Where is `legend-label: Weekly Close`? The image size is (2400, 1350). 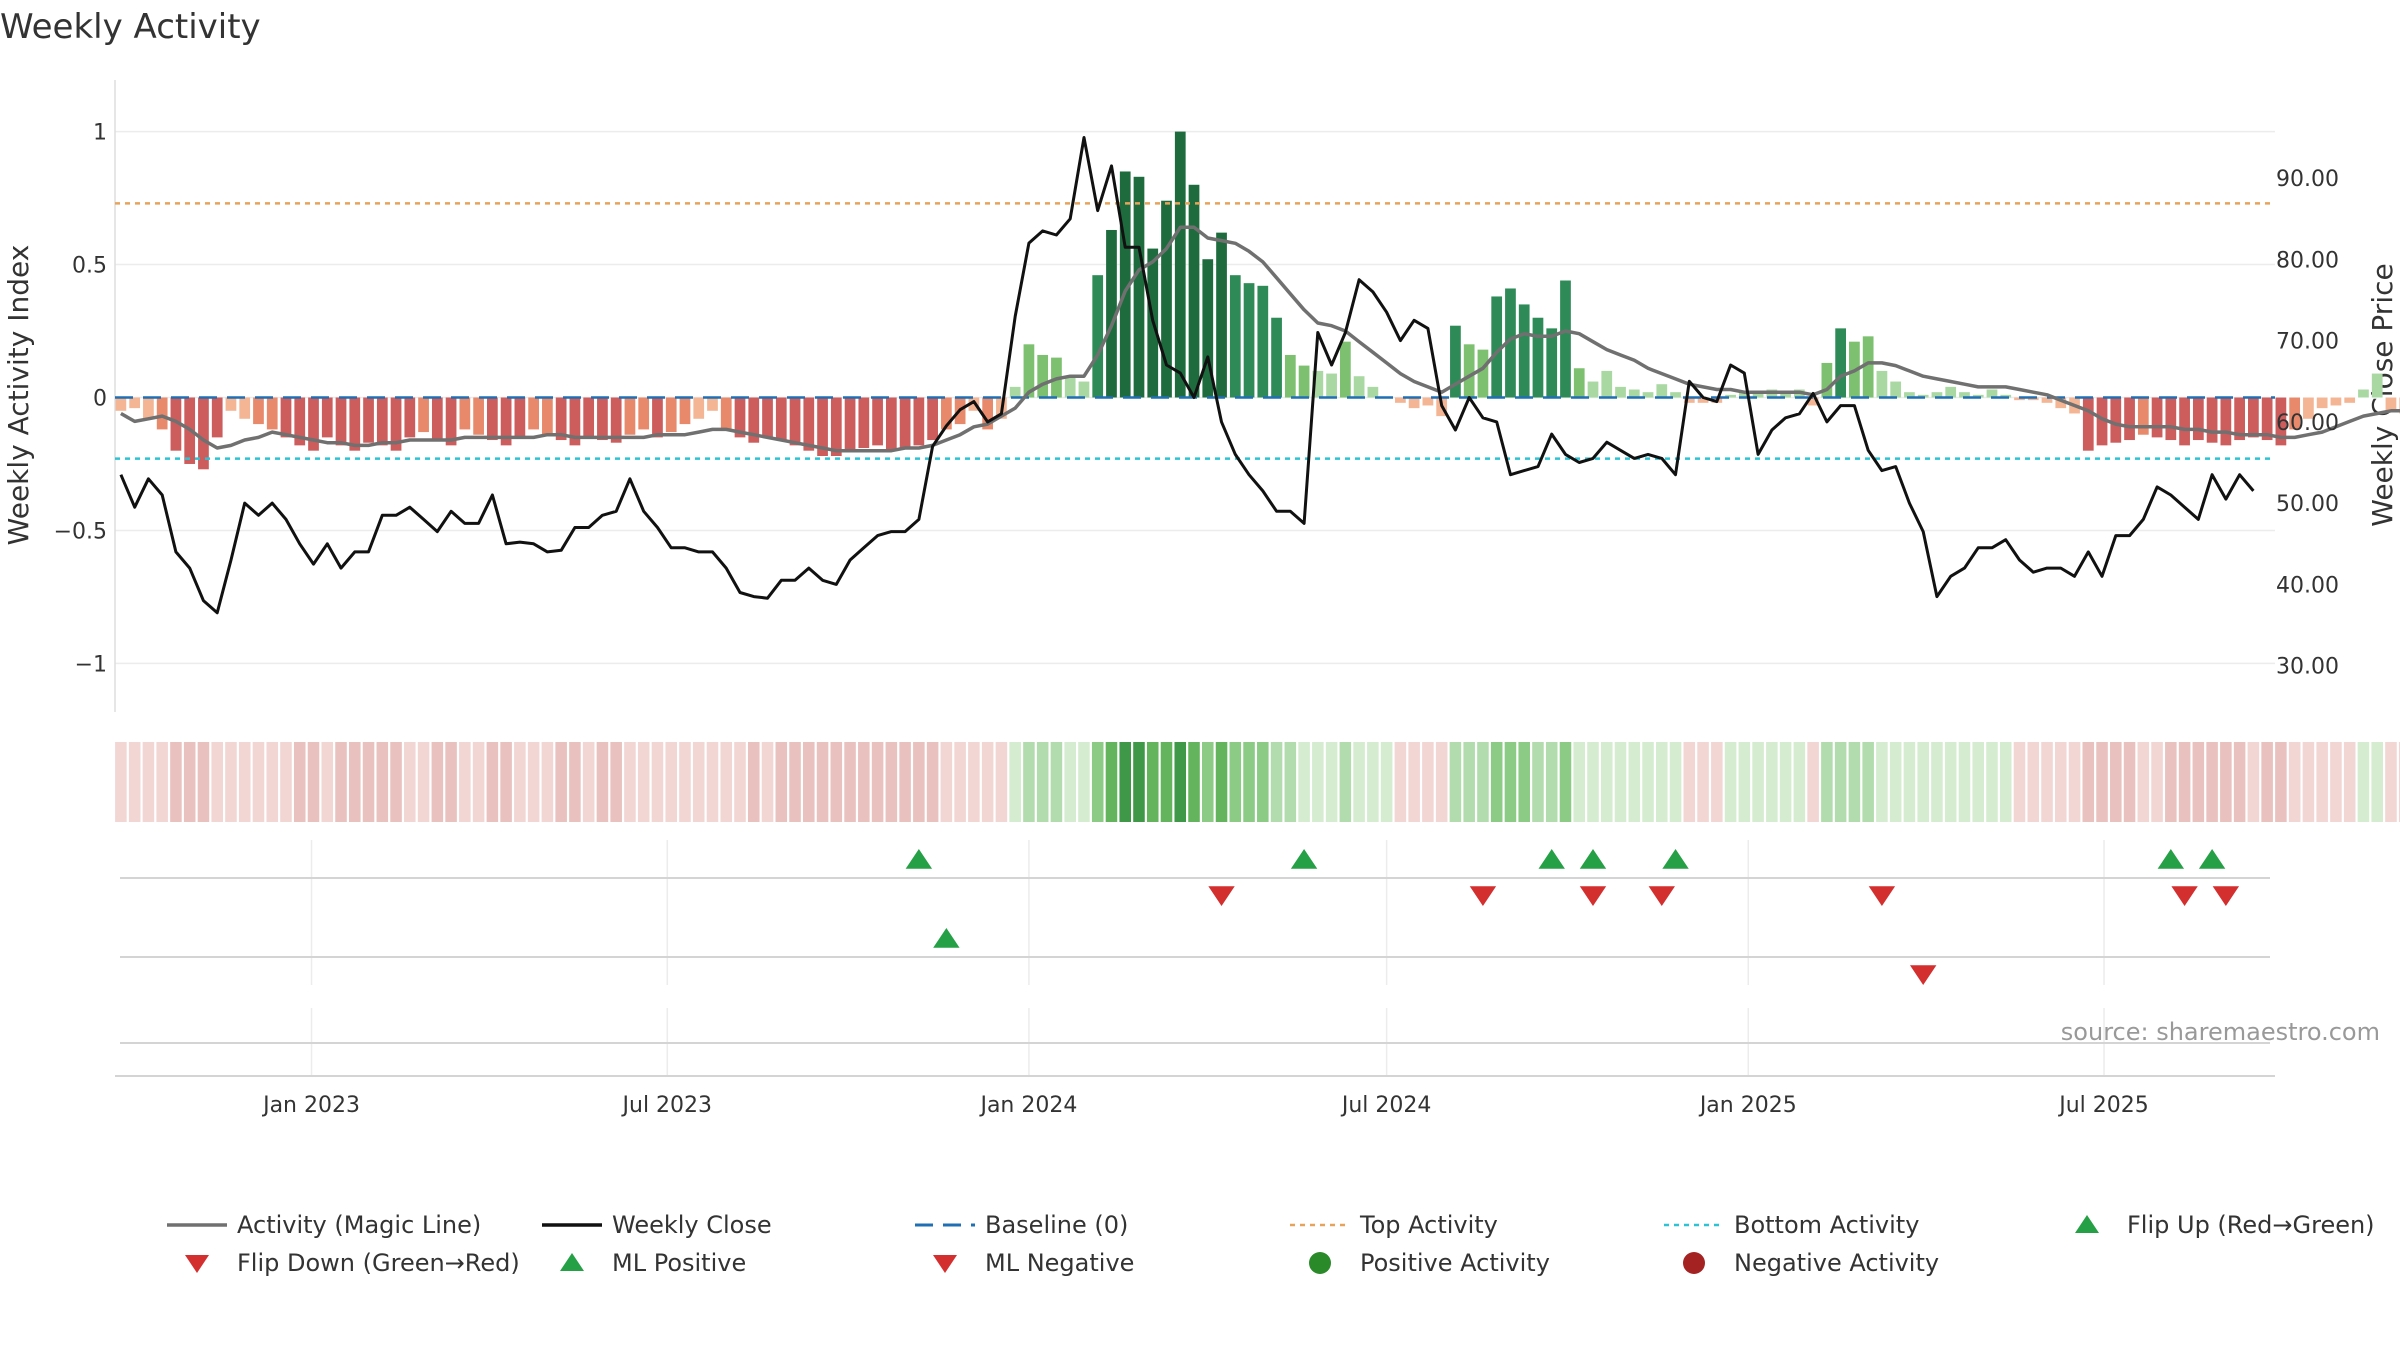
legend-label: Weekly Close is located at coordinates (692, 1225).